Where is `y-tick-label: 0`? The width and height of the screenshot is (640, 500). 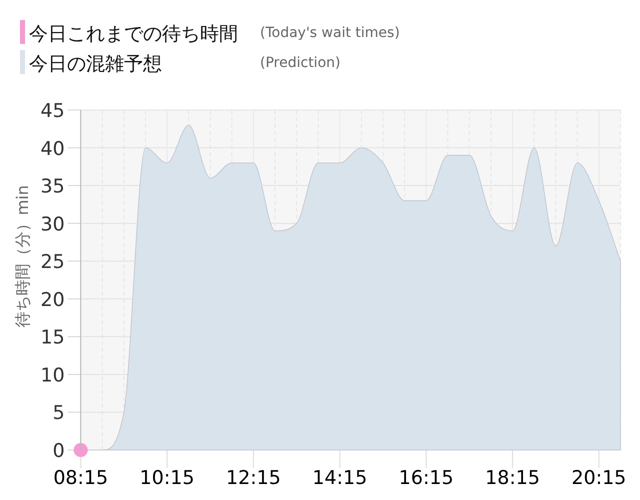
y-tick-label: 0 is located at coordinates (58, 451).